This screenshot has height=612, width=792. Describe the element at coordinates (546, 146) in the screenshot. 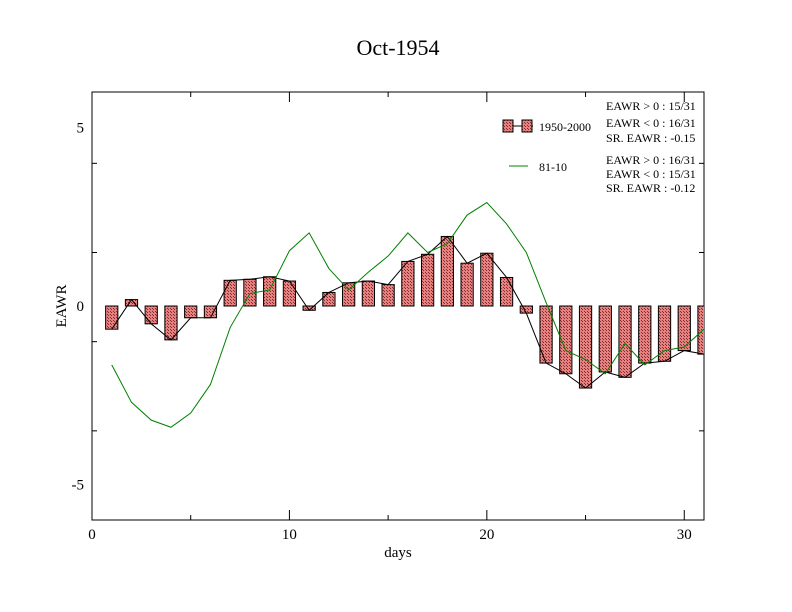

I see `legend: 1950-2000 81-10` at that location.